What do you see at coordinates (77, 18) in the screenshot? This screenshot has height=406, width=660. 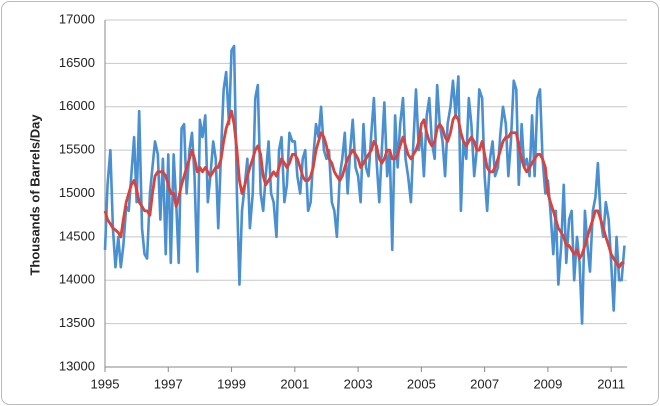 I see `y-tick-label: 17000` at bounding box center [77, 18].